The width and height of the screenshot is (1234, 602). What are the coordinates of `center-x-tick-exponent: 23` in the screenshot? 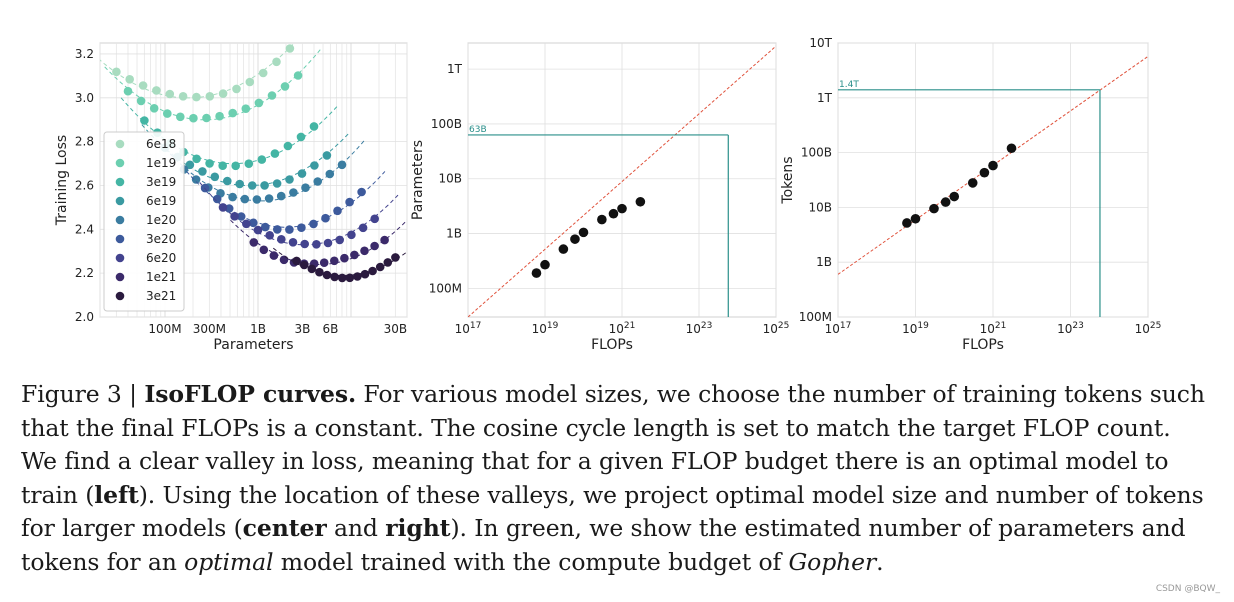 It's located at (706, 326).